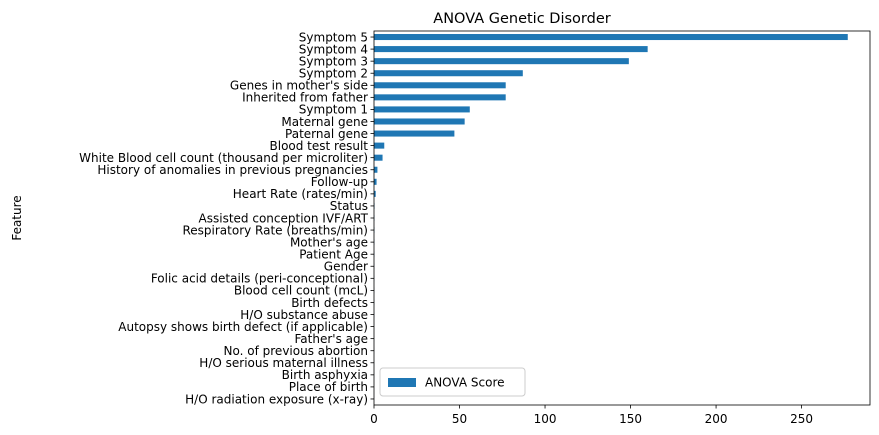 This screenshot has width=879, height=435. I want to click on legend-box, so click(452, 382).